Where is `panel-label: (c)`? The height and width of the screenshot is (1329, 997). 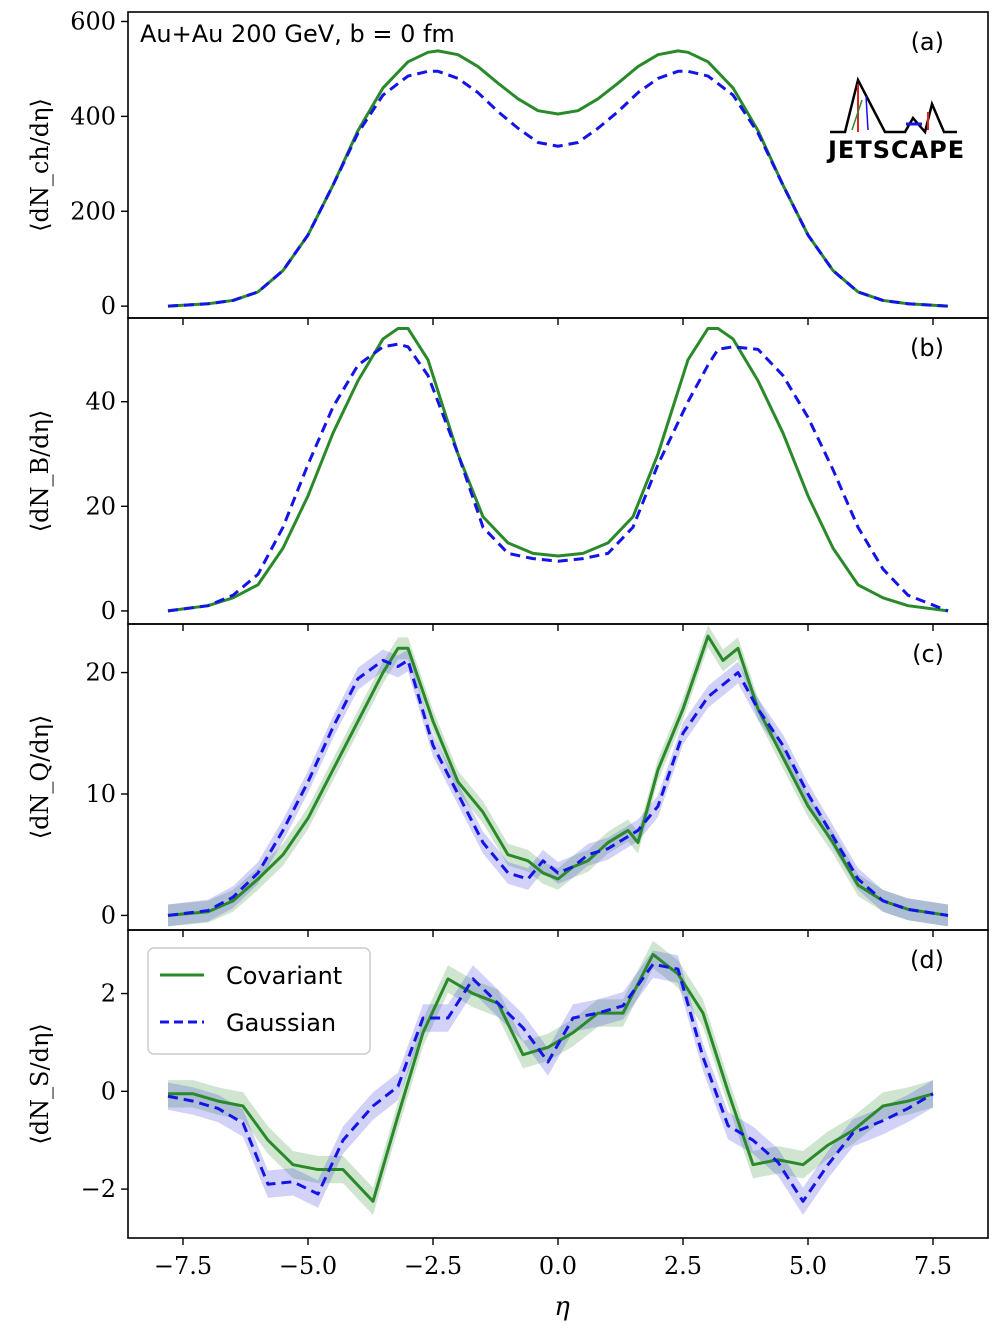
panel-label: (c) is located at coordinates (928, 654).